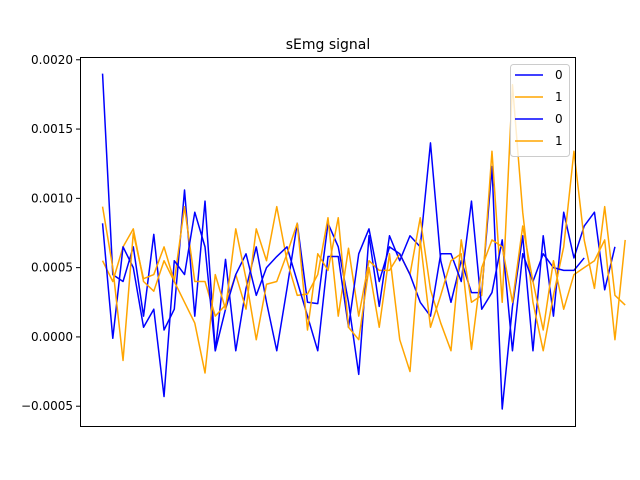 Image resolution: width=640 pixels, height=480 pixels. Describe the element at coordinates (52, 337) in the screenshot. I see `y-tick-label: 0.0000` at that location.